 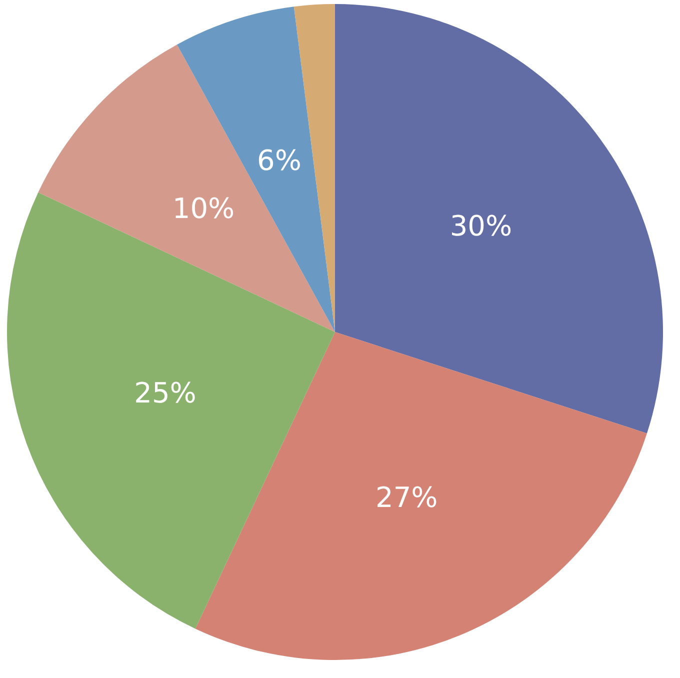 What do you see at coordinates (203, 209) in the screenshot?
I see `data-label: 10%` at bounding box center [203, 209].